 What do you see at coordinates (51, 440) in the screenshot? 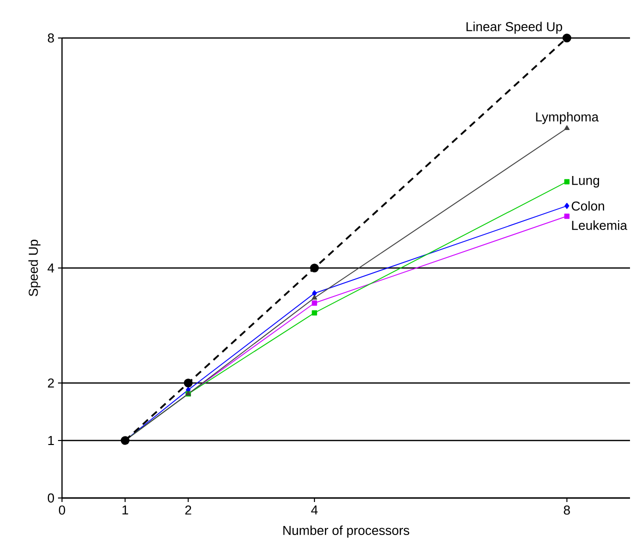
I see `y-tick-label: 1` at bounding box center [51, 440].